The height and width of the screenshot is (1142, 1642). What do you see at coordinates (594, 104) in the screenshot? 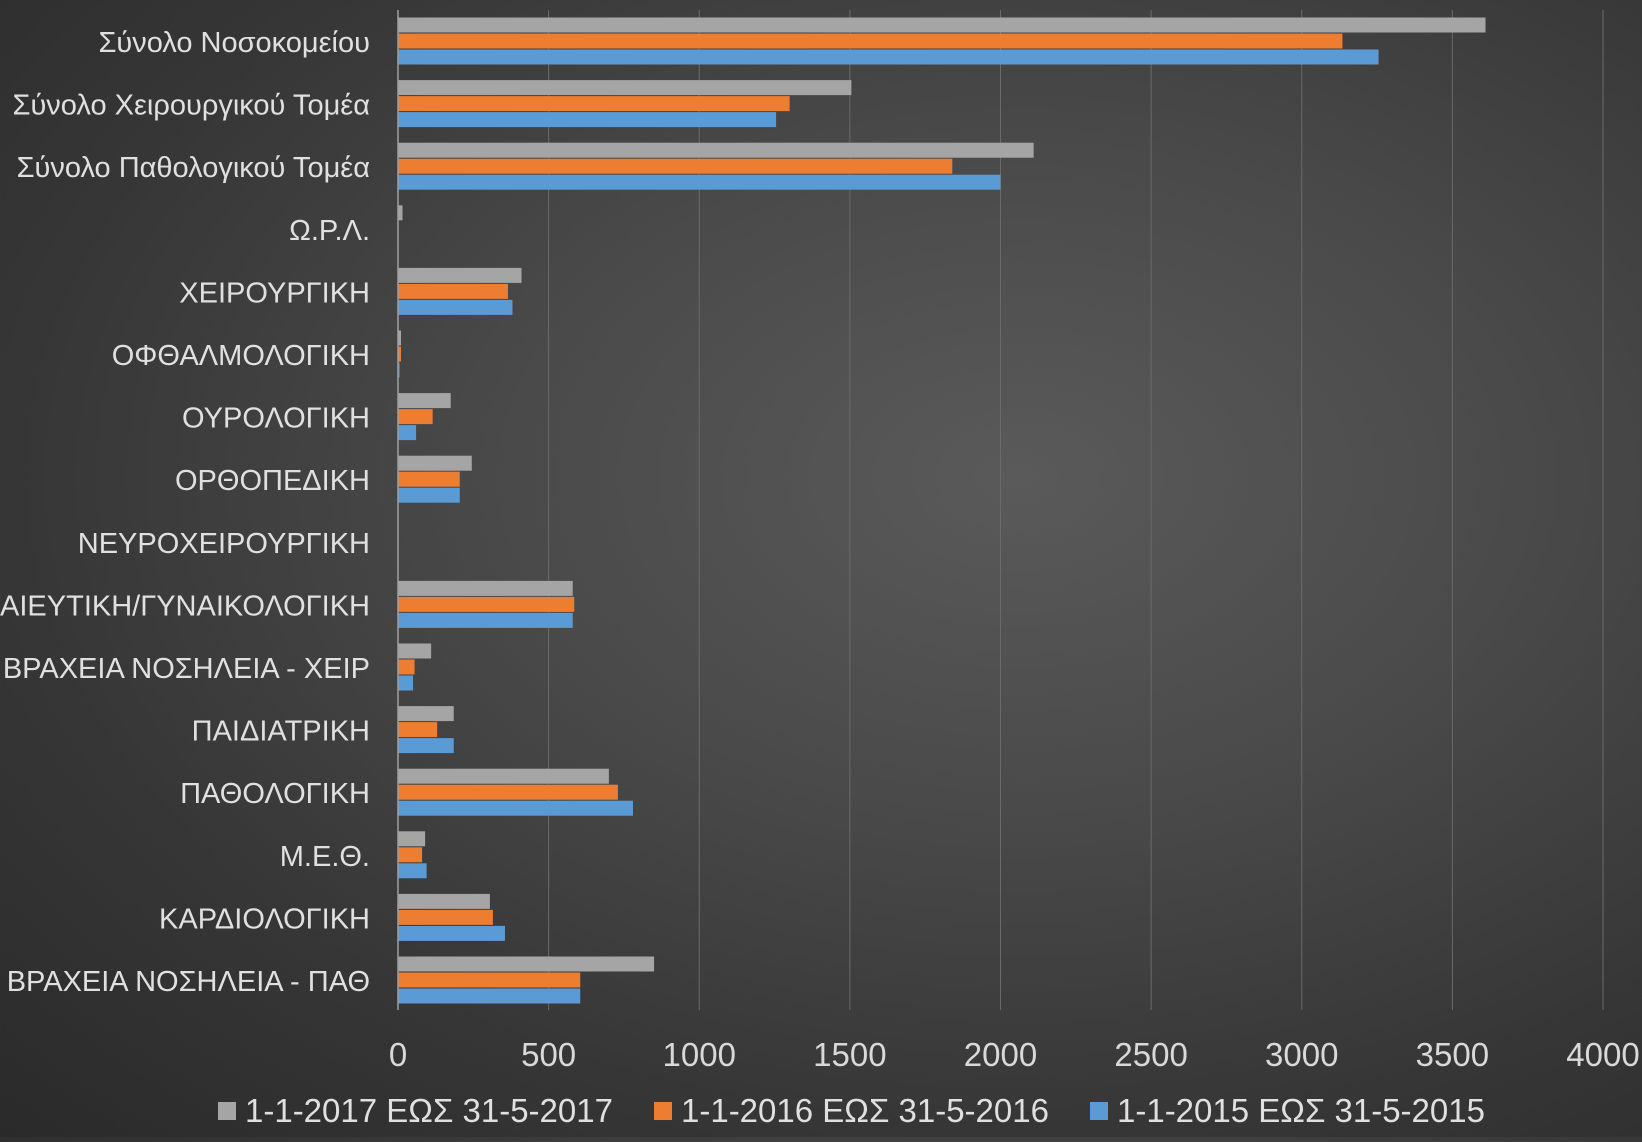
I see `bar-s1-c1` at bounding box center [594, 104].